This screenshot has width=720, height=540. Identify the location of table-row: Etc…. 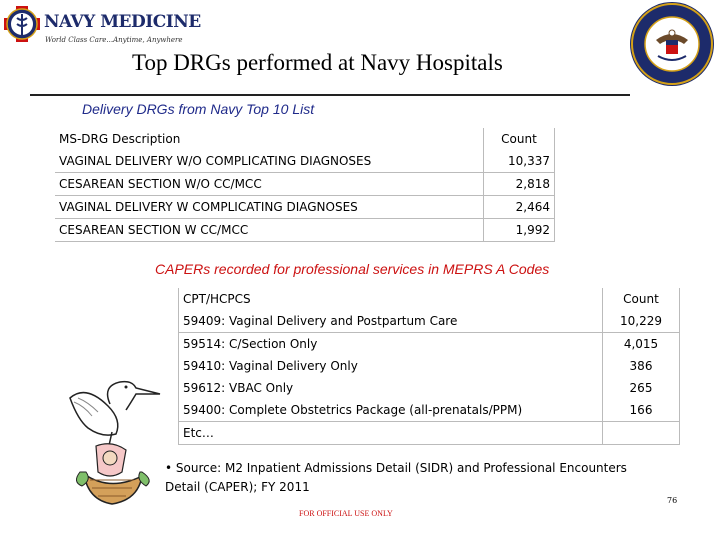
(429, 433).